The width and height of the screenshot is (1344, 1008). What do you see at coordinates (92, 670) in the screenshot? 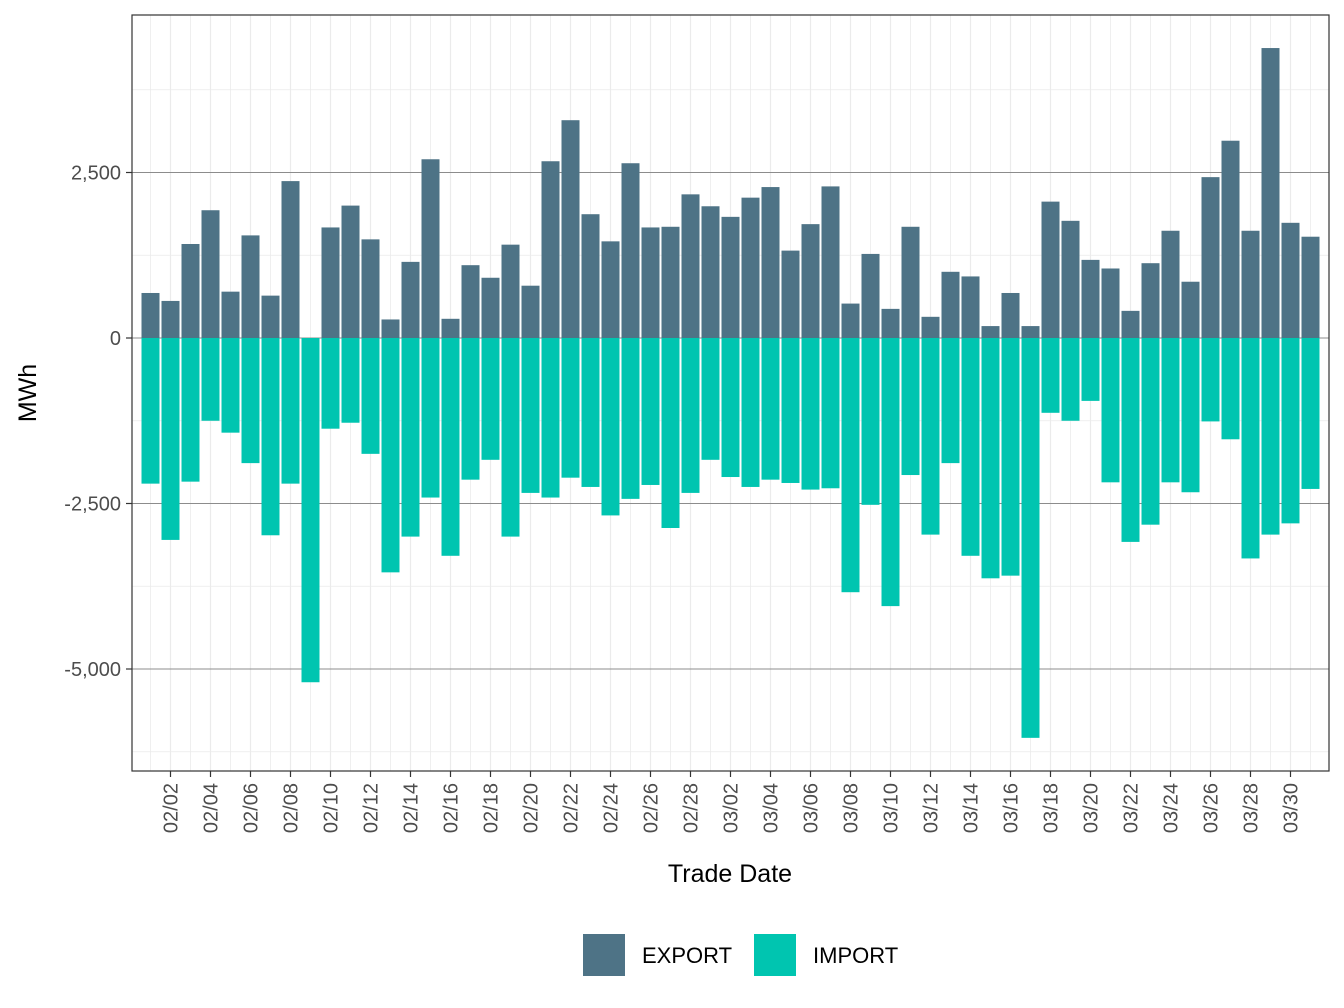
I see `y-tick-label: -5,000` at bounding box center [92, 670].